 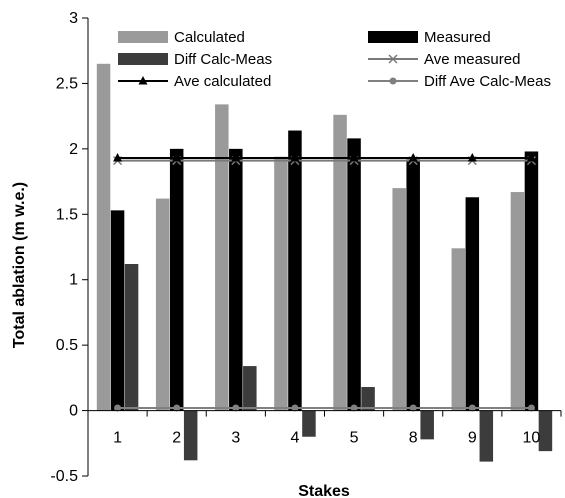 I want to click on legend-label: Calculated, so click(x=209, y=37).